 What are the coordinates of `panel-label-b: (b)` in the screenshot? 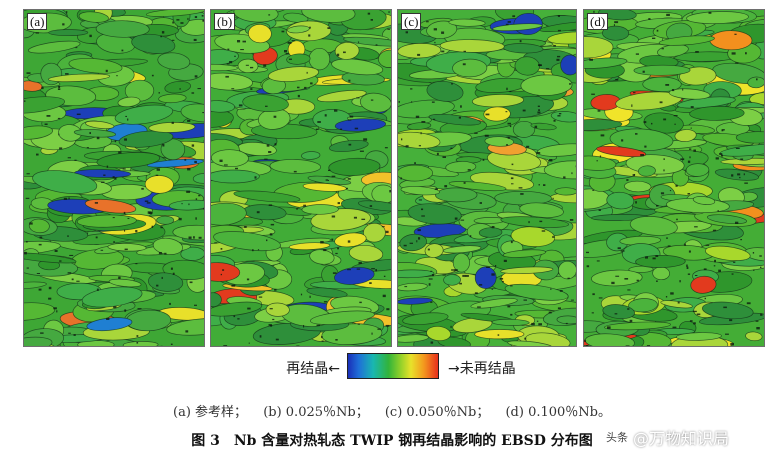 It's located at (225, 21).